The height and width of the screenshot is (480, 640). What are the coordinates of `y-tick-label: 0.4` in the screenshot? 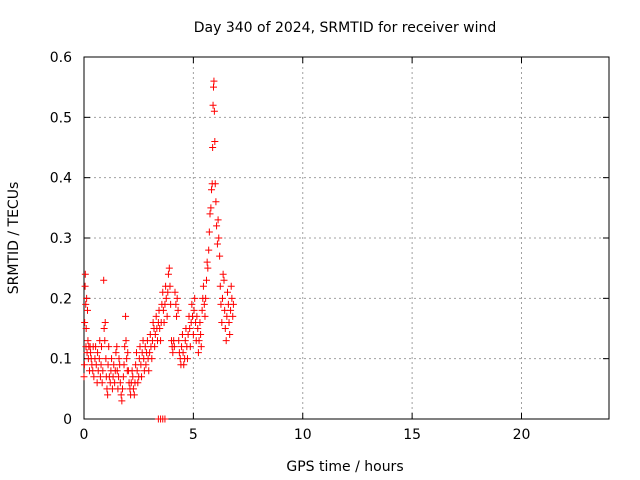 It's located at (61, 179).